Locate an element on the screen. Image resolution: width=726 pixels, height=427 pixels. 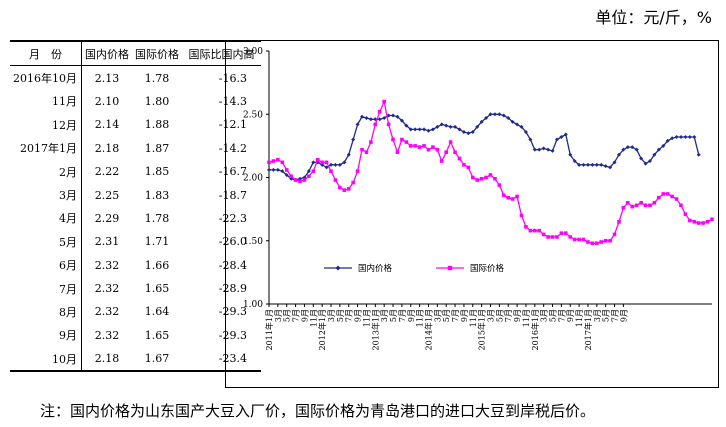
domestic-price-cell: 2.25 is located at coordinates (107, 195).